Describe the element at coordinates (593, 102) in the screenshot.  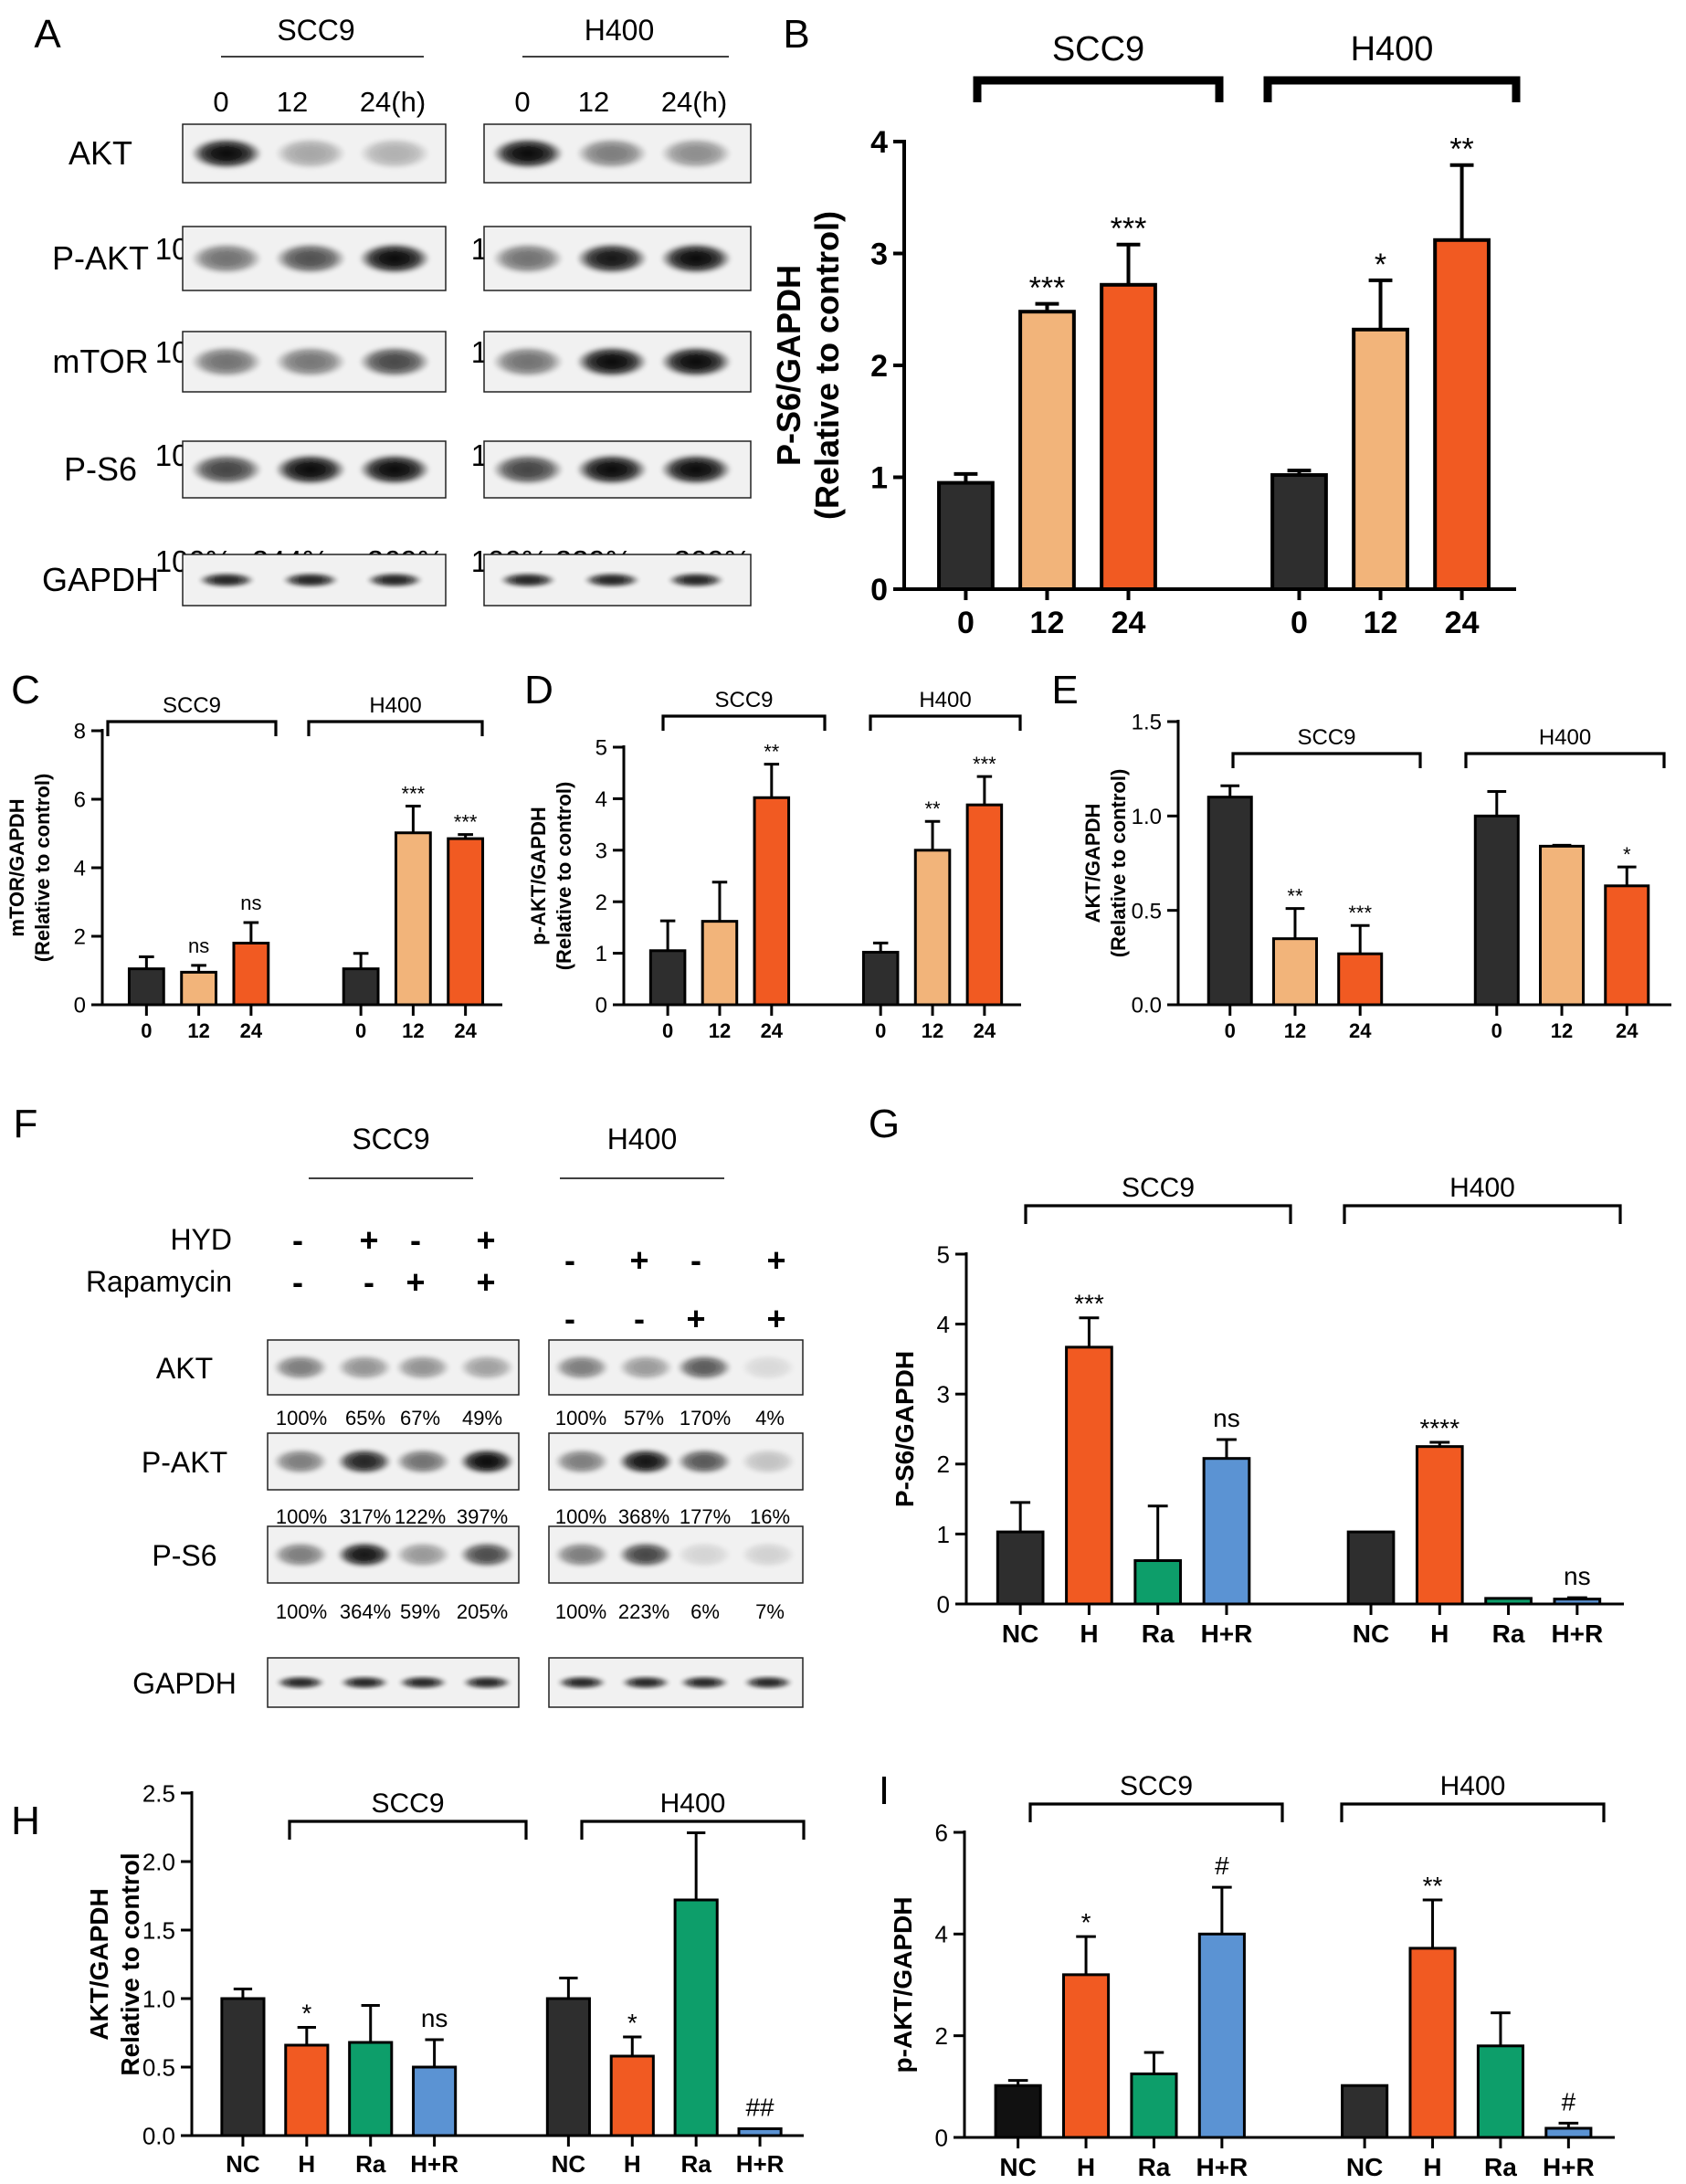
I see `time-label: 12` at that location.